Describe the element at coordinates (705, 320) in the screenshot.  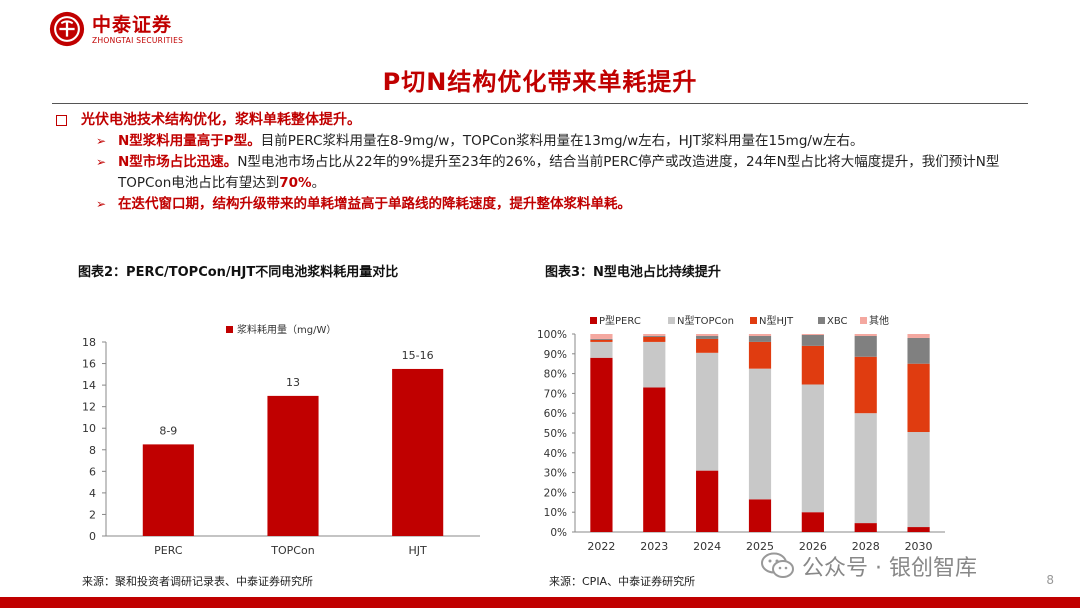
I see `legend-label: N型TOPCon` at that location.